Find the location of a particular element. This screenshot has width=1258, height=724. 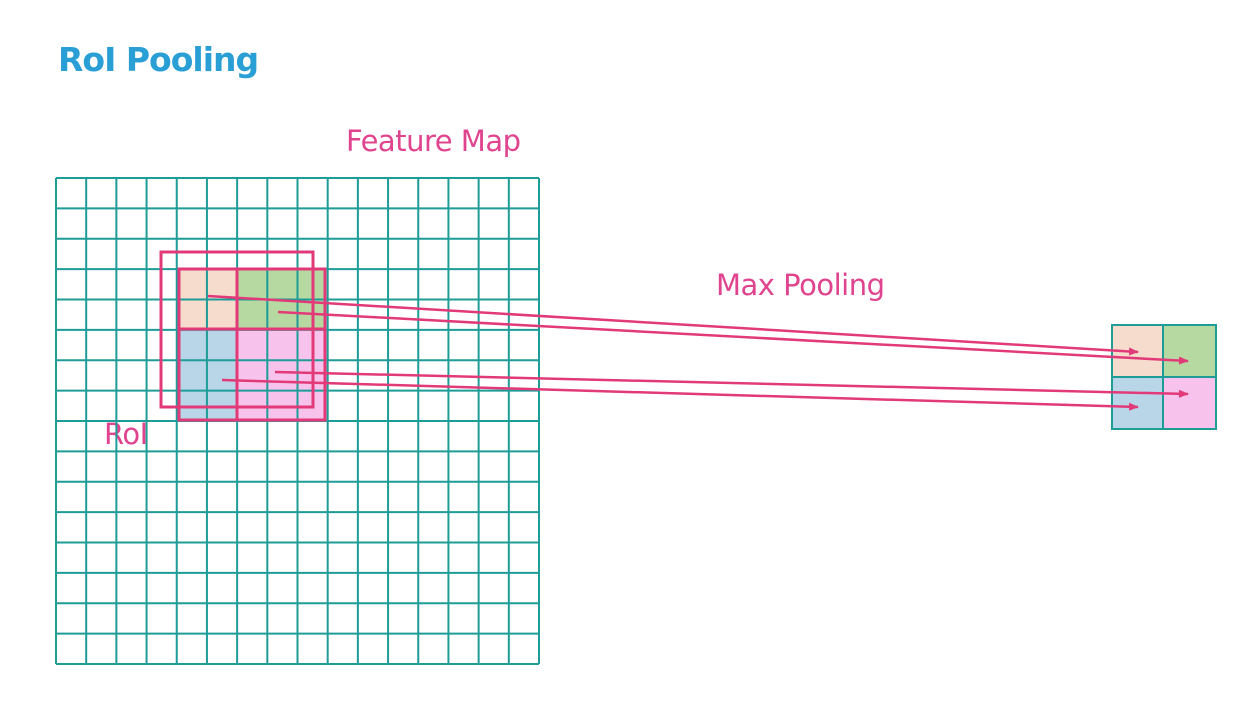

output-grid-lines is located at coordinates (1164, 377).